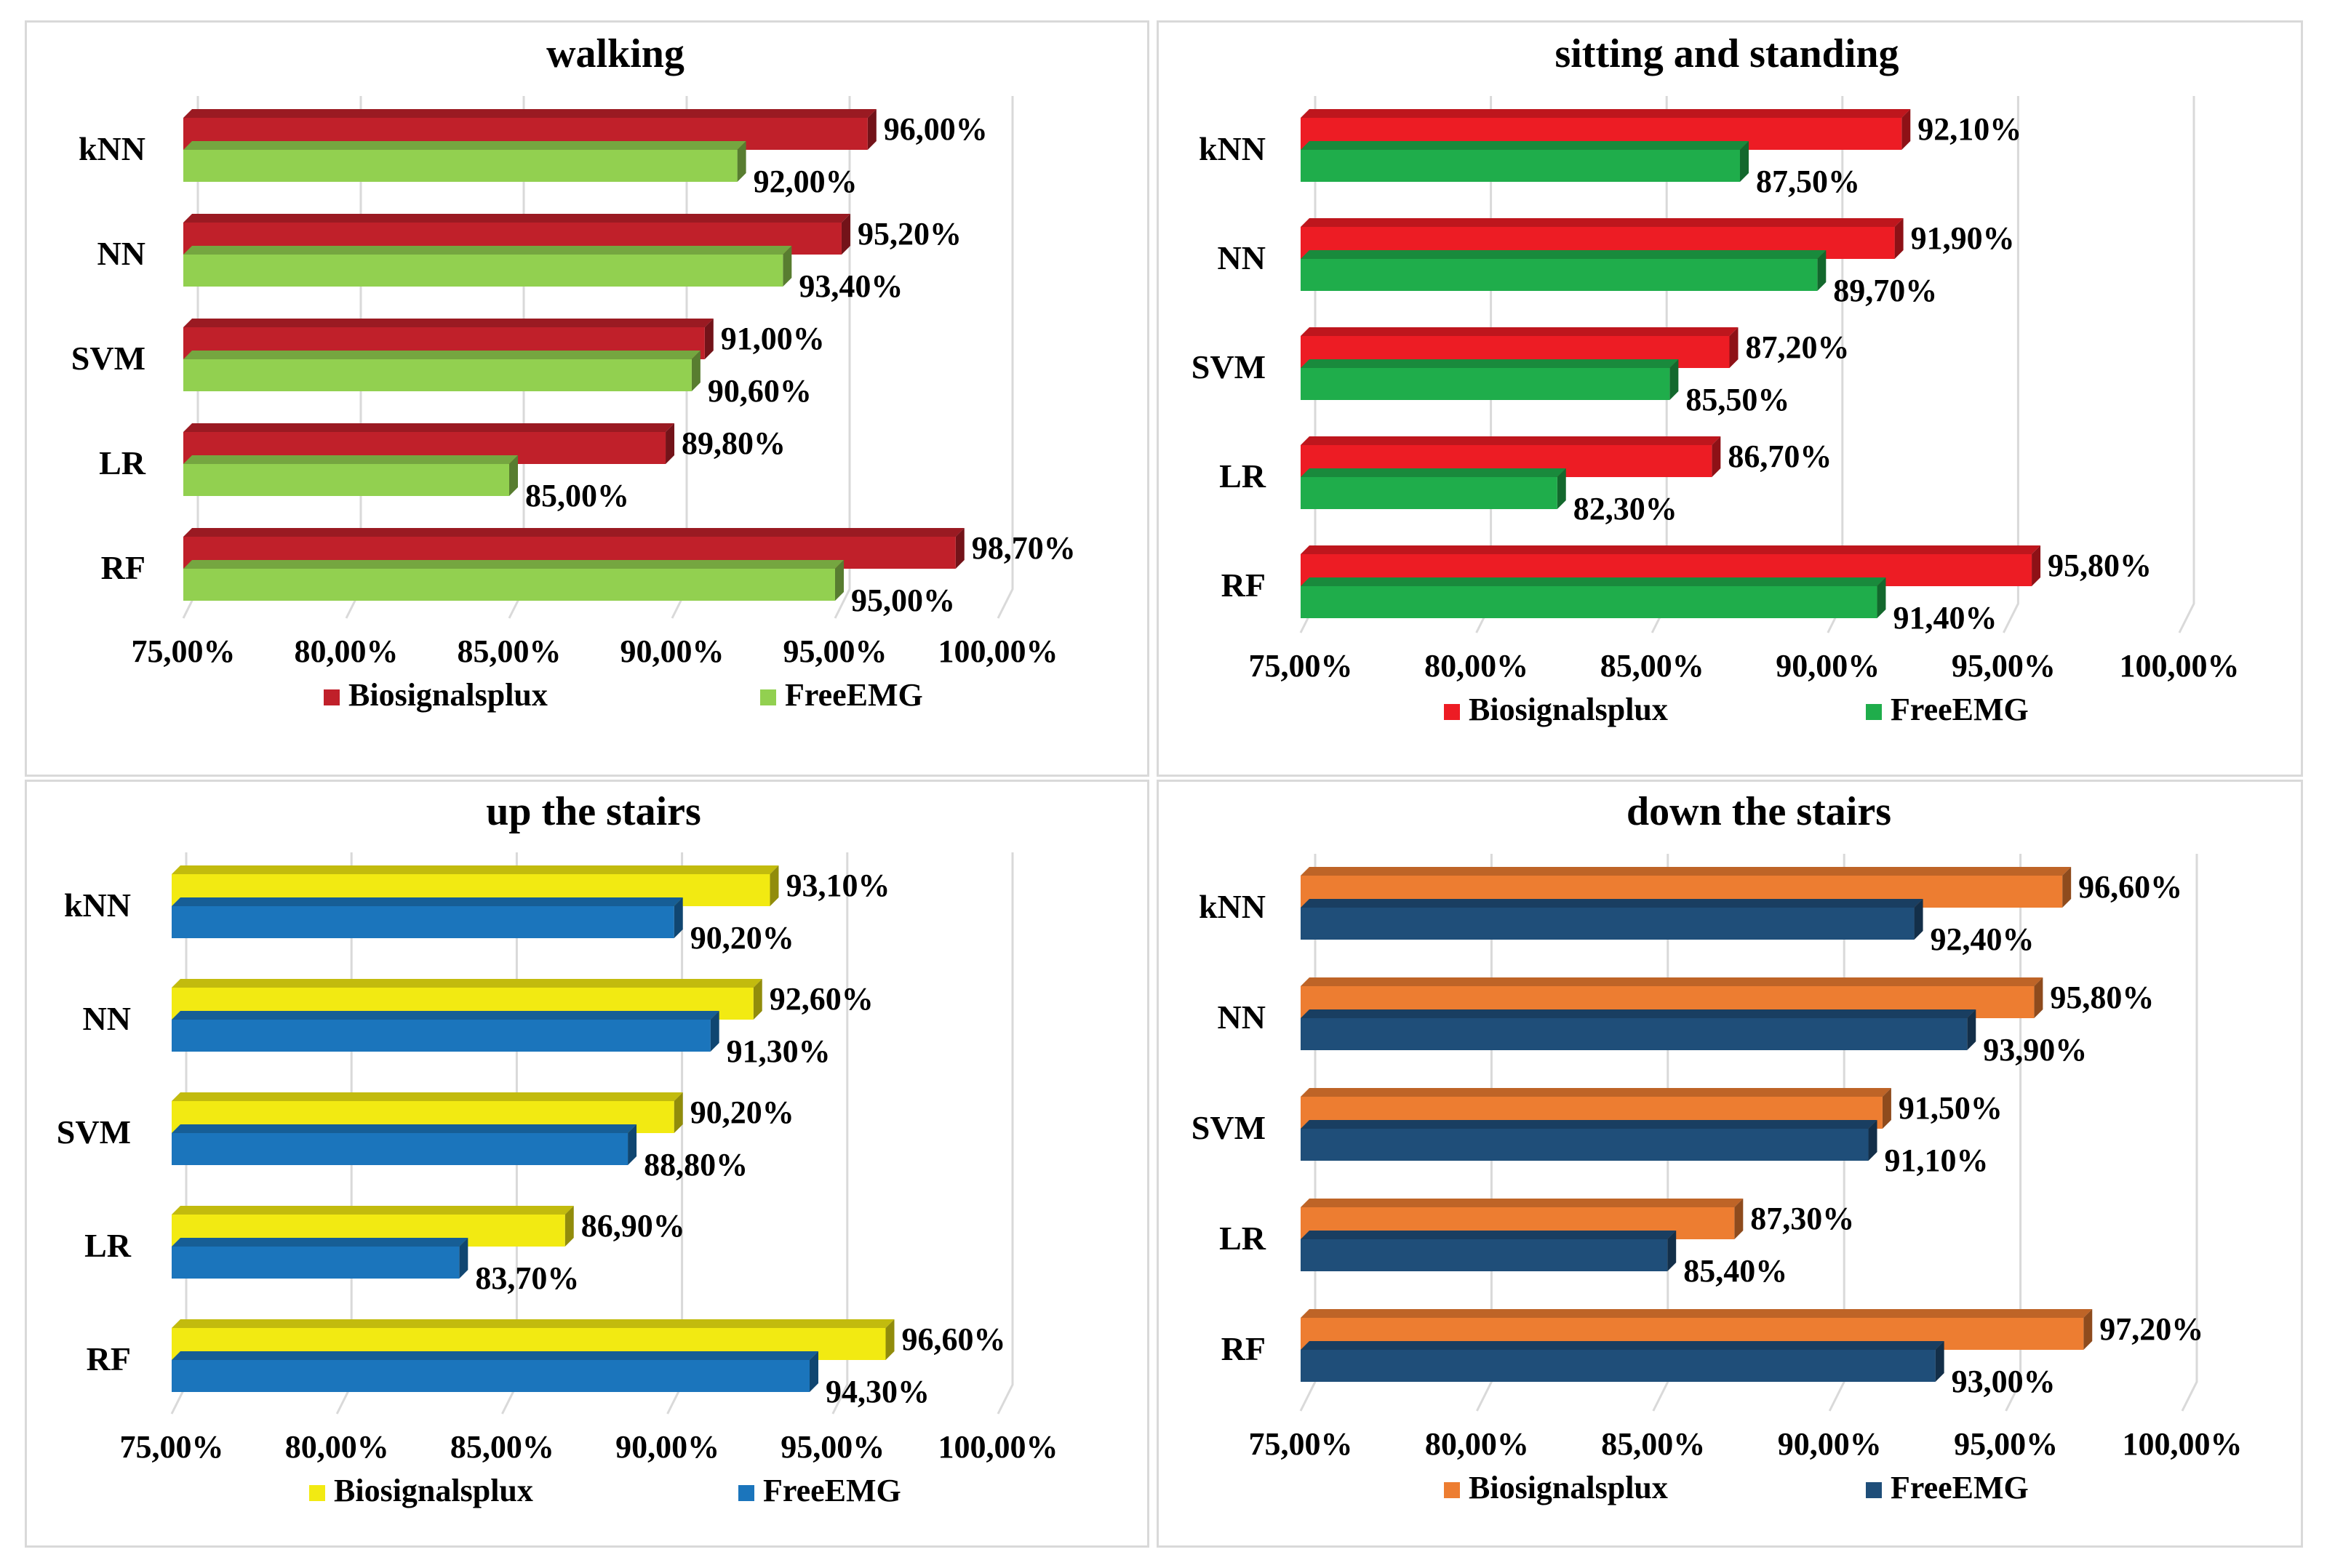 The width and height of the screenshot is (2327, 1568). Describe the element at coordinates (1798, 347) in the screenshot. I see `data-label: 87,20%` at that location.